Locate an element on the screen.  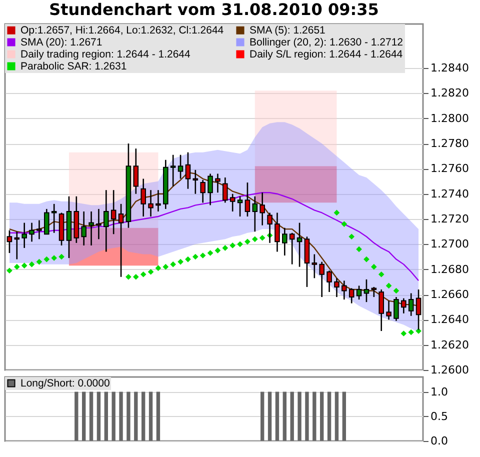
y-tick-label: 1.2760 is located at coordinates (449, 169).